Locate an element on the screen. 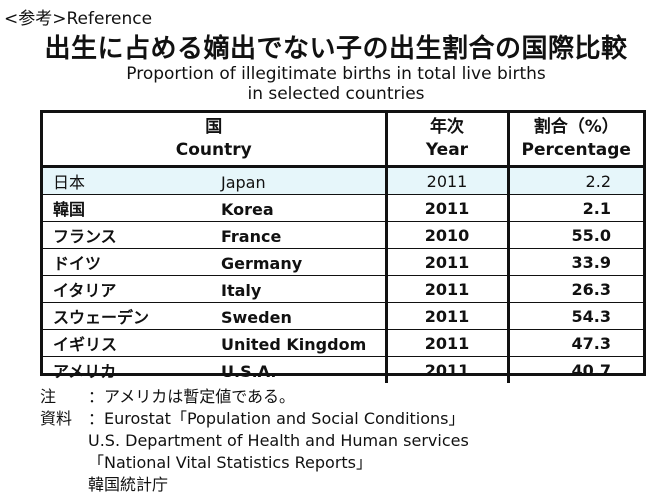 The width and height of the screenshot is (672, 503). reference-label: <参考>Reference is located at coordinates (78, 19).